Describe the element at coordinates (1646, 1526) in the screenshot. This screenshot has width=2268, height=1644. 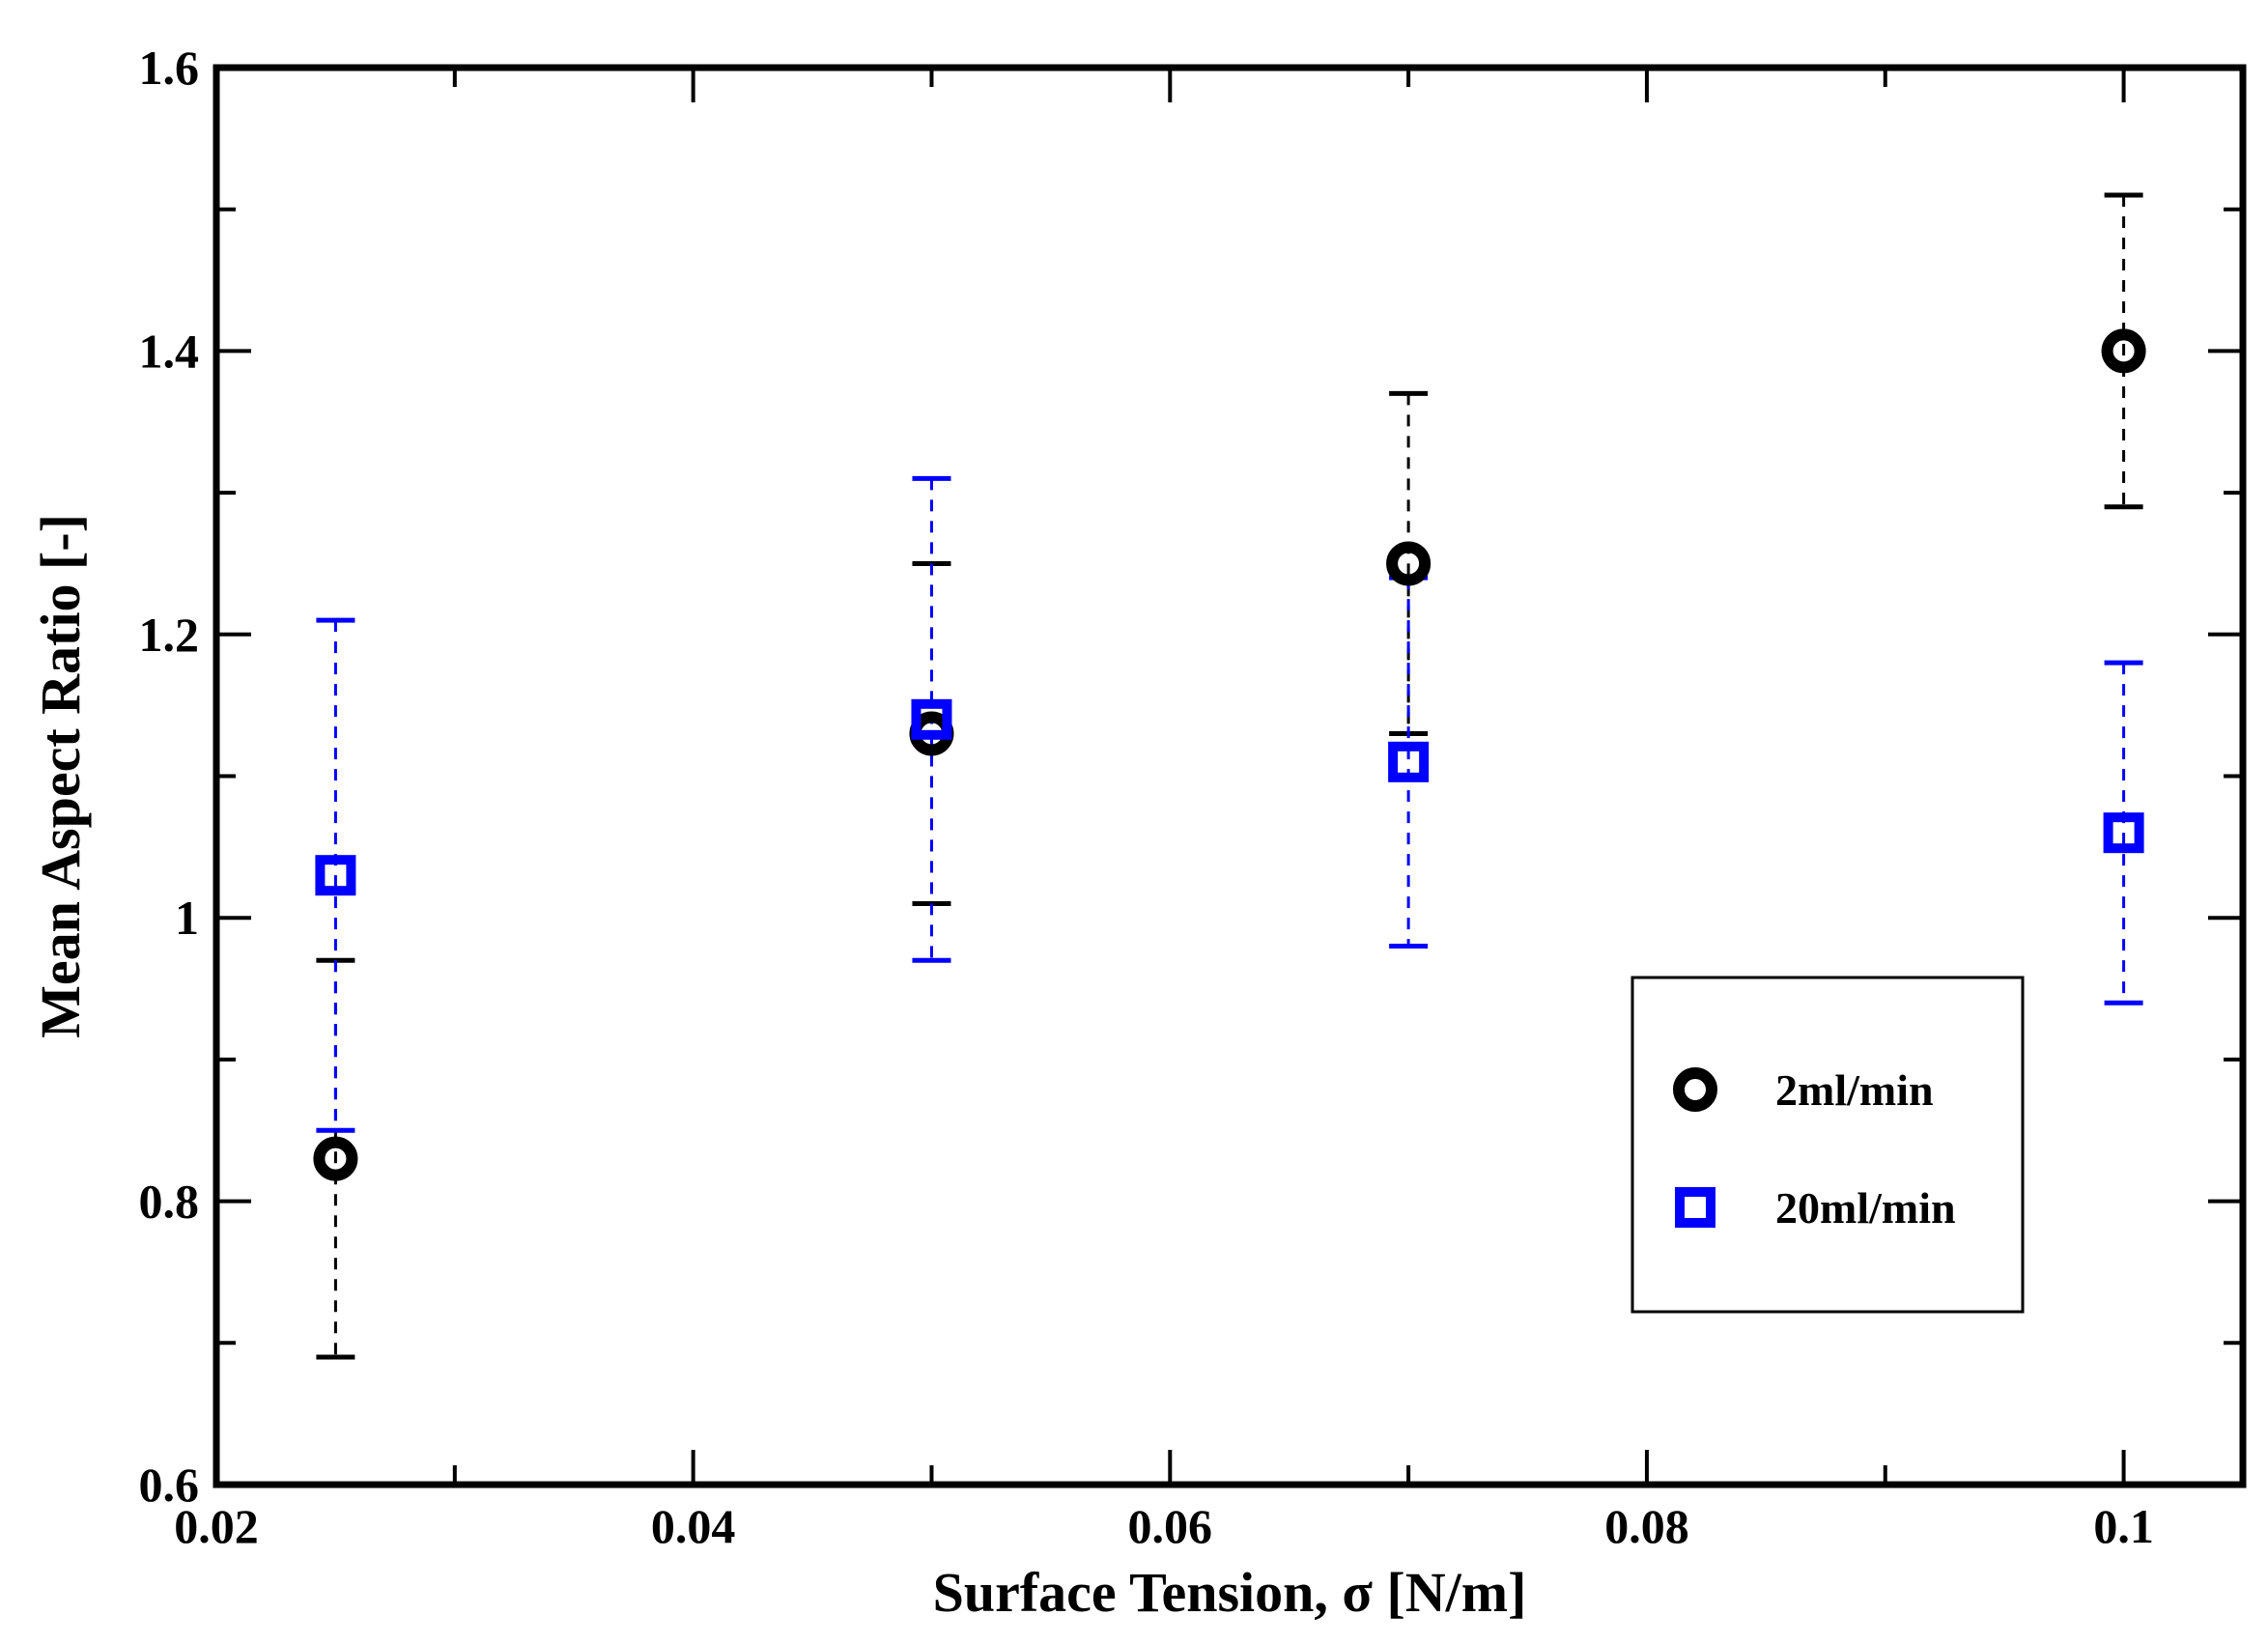
I see `x-tick-label: 0.08` at that location.